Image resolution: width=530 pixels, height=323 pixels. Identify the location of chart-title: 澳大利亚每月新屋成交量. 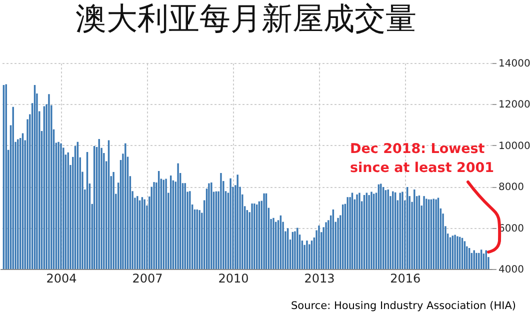
(246, 19).